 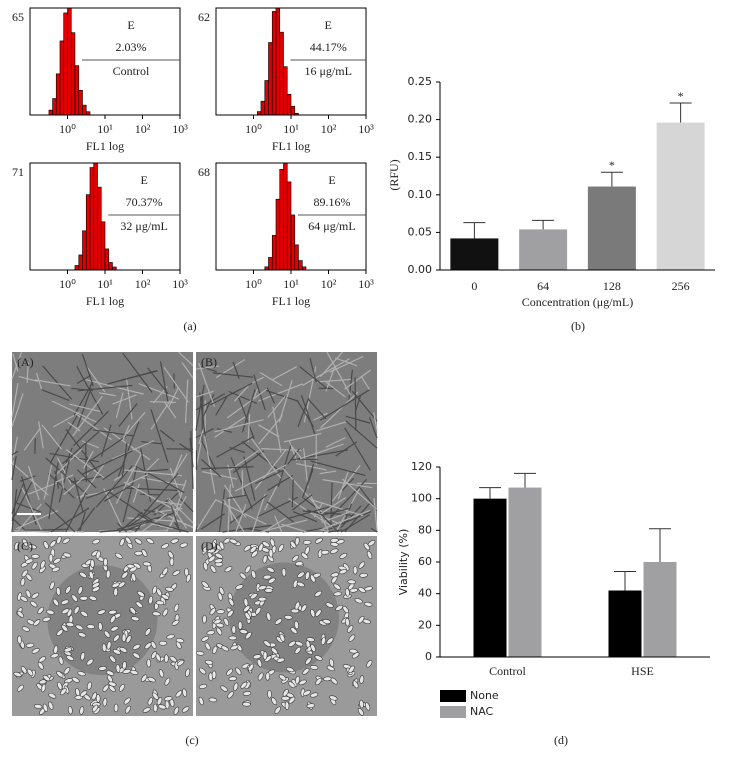 I want to click on micrograph-background, so click(x=286, y=442).